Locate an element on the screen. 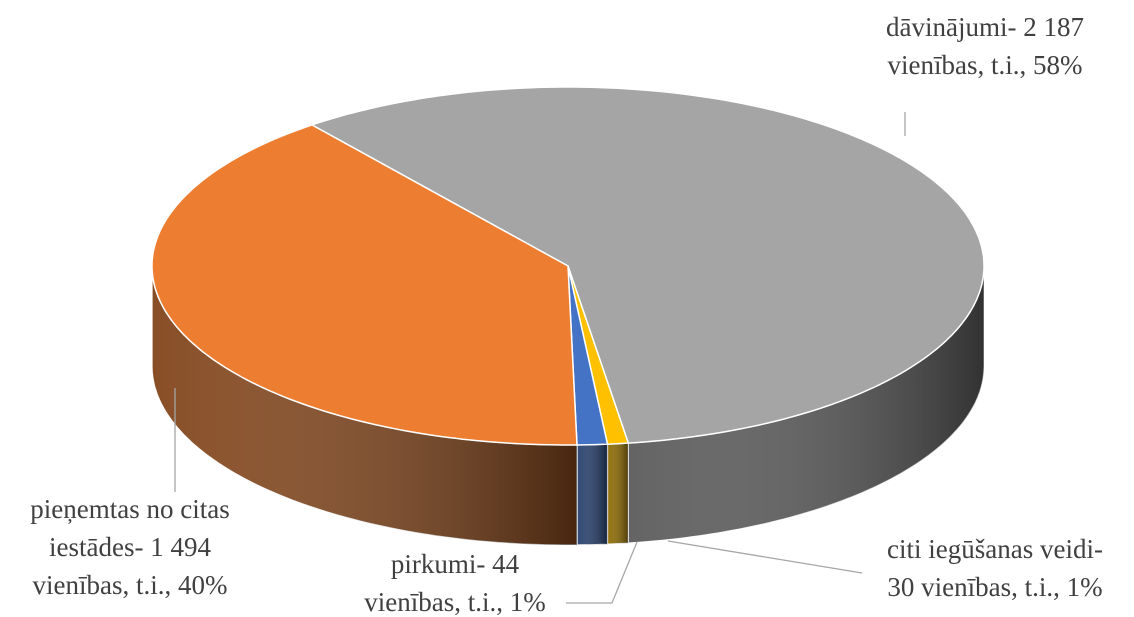 The height and width of the screenshot is (617, 1134). data-label: vienības, t.i., 58% is located at coordinates (985, 65).